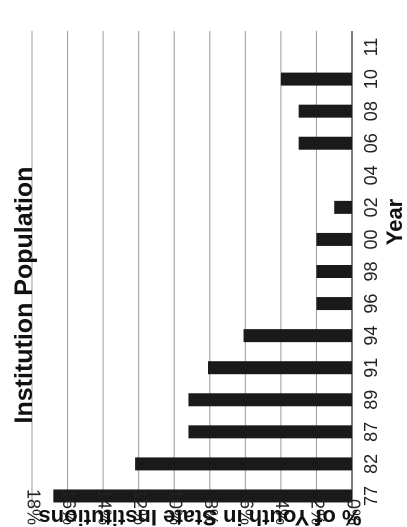 The height and width of the screenshot is (527, 407). I want to click on x-tick-label: 77, so click(371, 496).